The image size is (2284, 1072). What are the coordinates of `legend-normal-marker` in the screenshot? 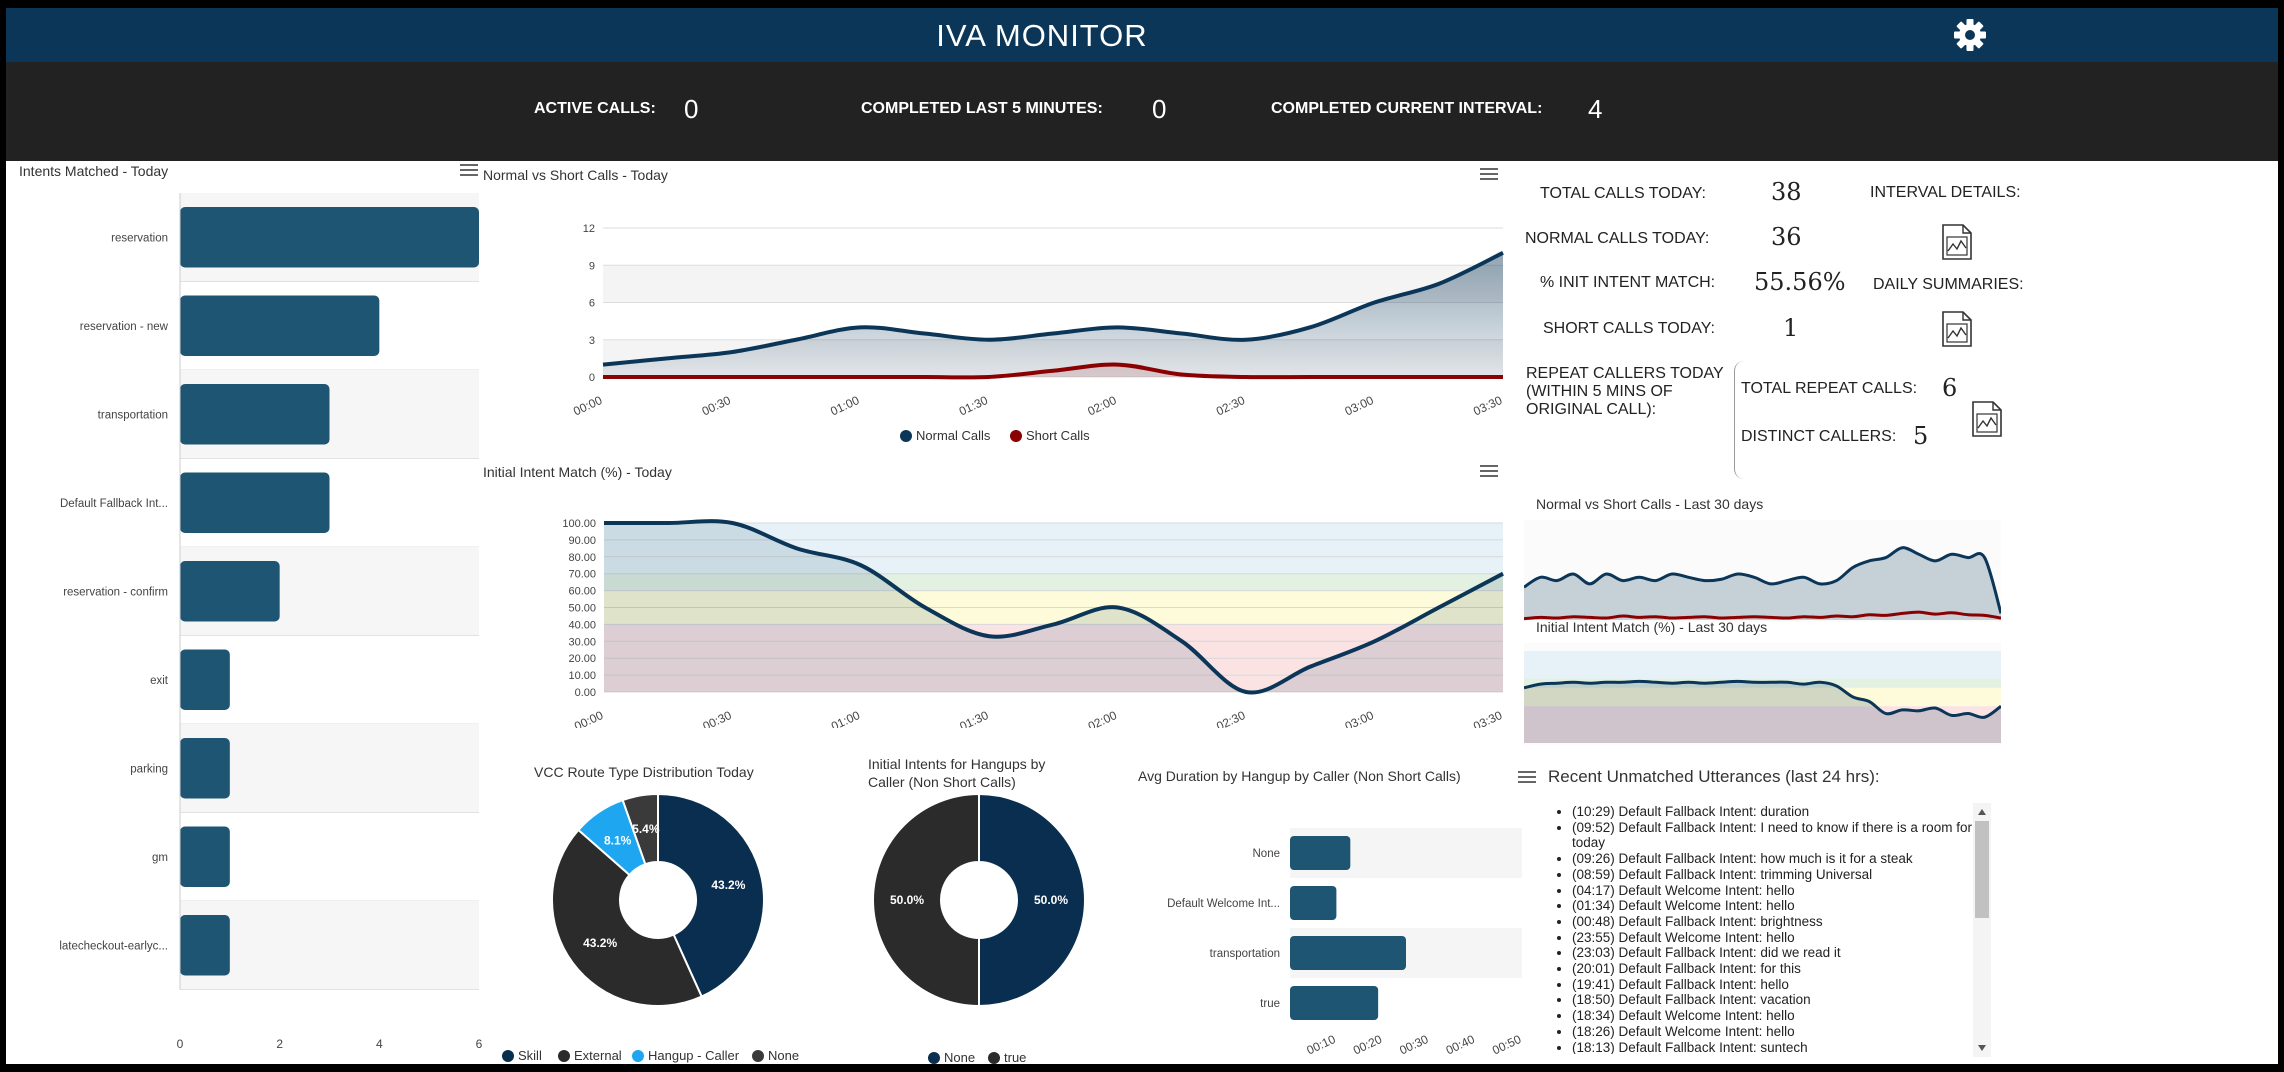 It's located at (906, 436).